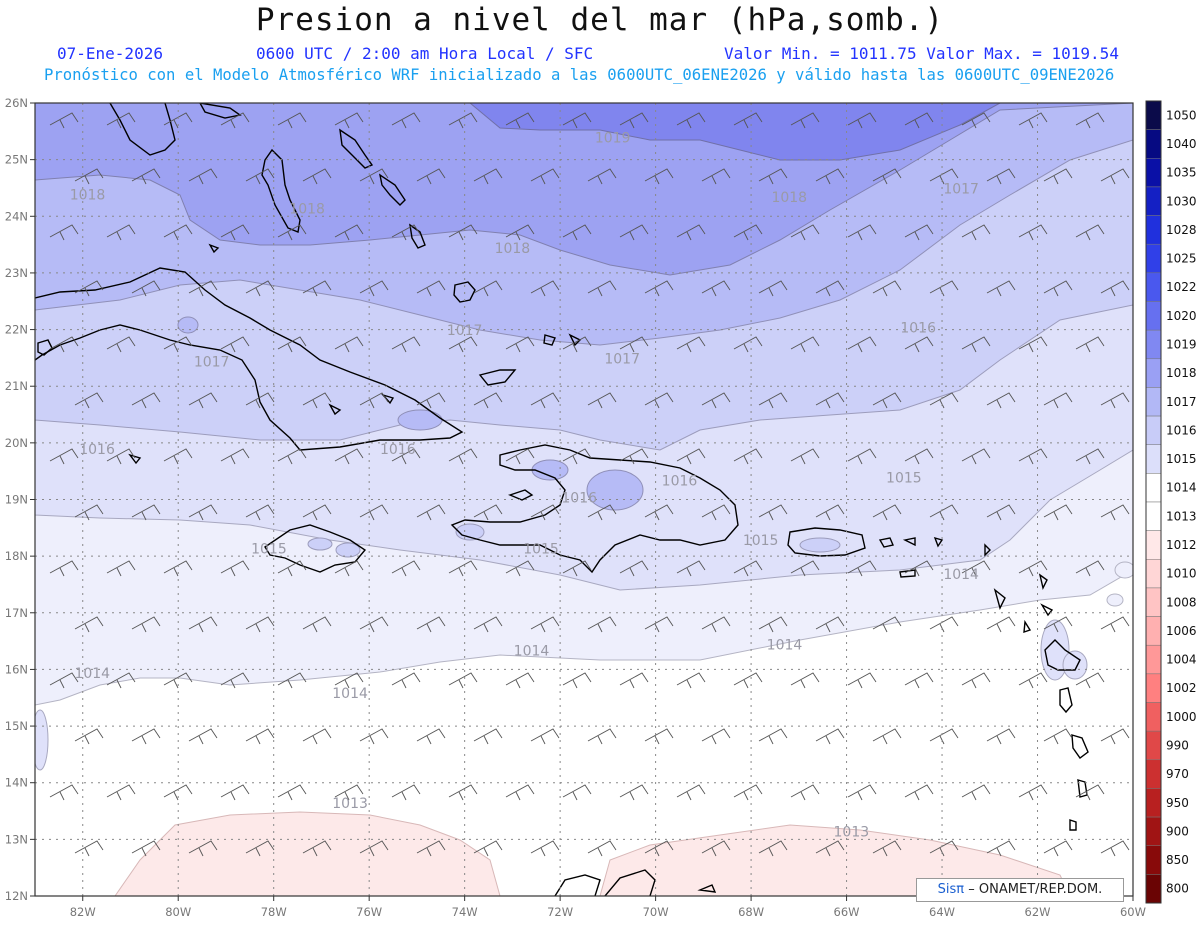  I want to click on lat-tick-label: 26N, so click(16, 103).